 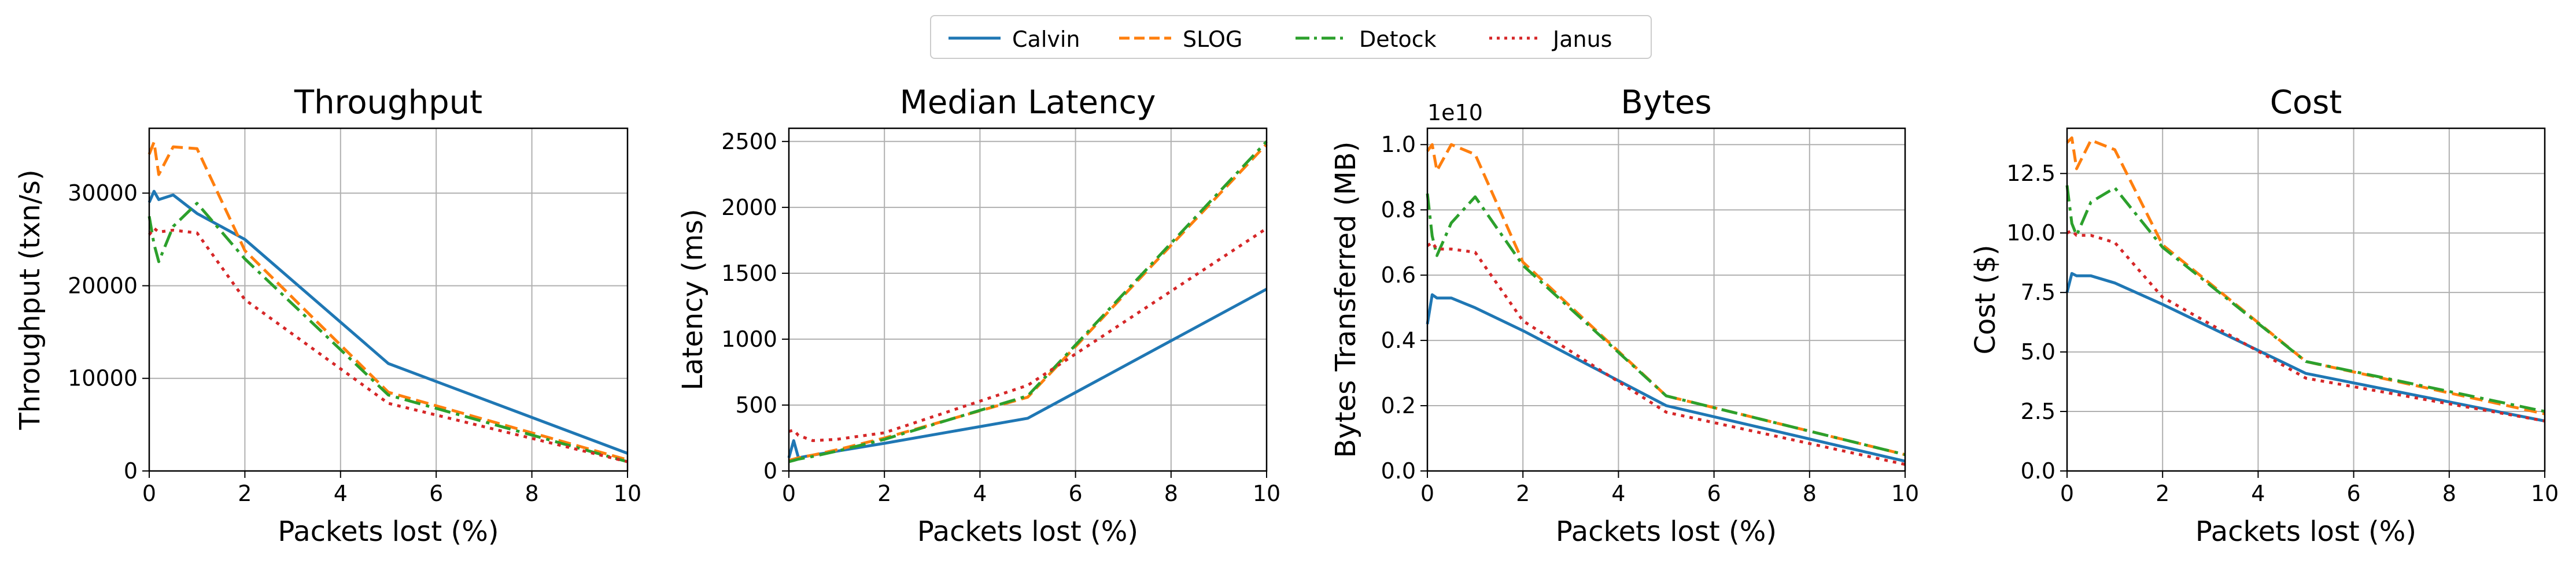 I want to click on panel-1-x-tick-label: 8, so click(x=532, y=493).